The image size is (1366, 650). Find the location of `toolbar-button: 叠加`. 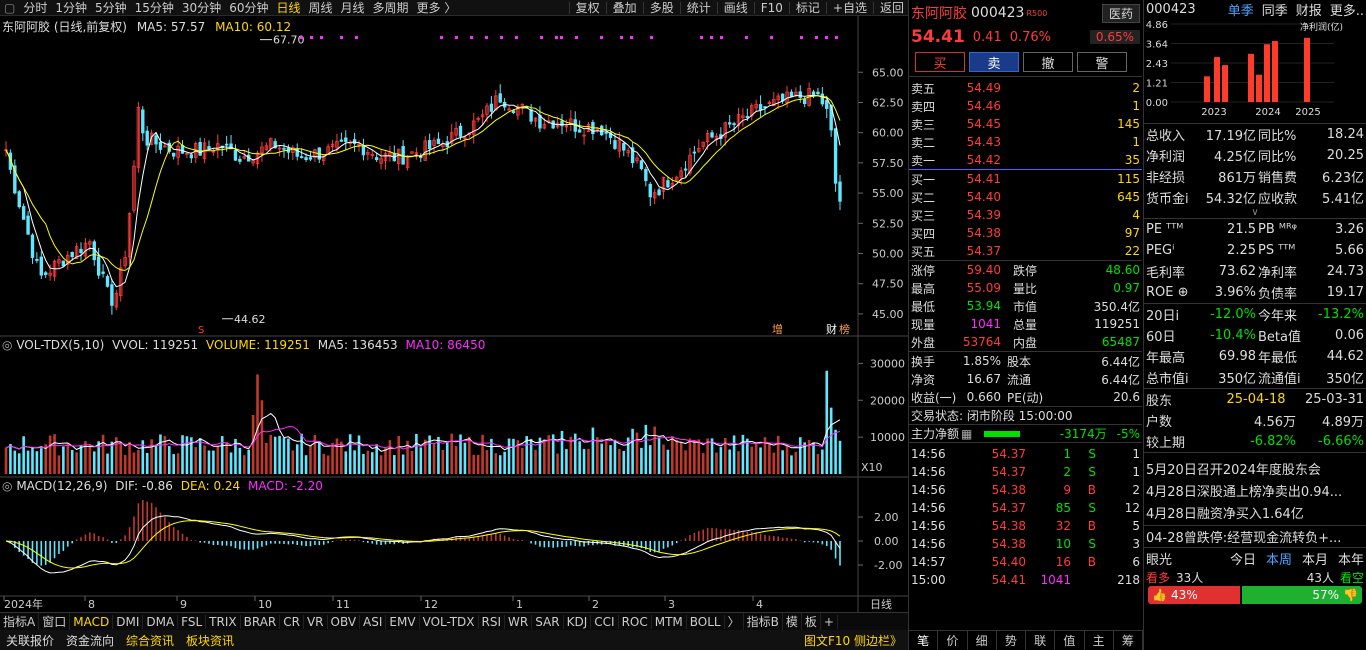

toolbar-button: 叠加 is located at coordinates (624, 8).